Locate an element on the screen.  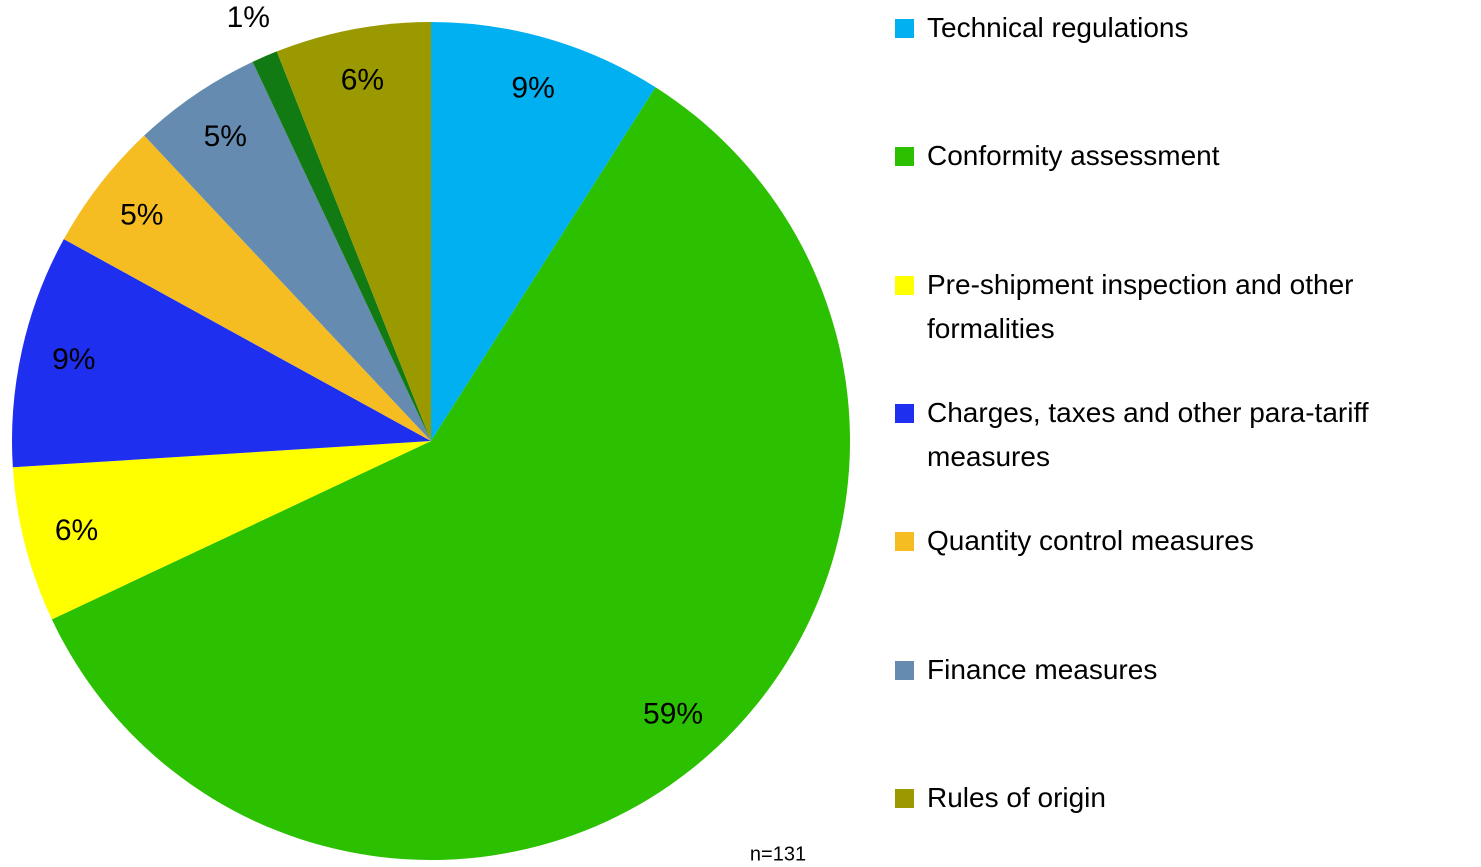
legend-entry: Technical regulations is located at coordinates (1175, 28).